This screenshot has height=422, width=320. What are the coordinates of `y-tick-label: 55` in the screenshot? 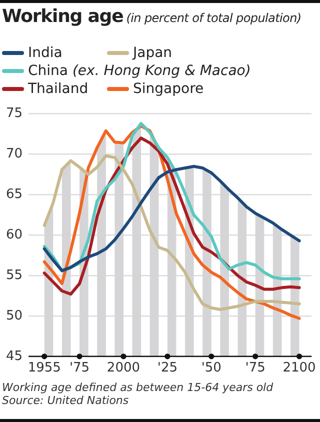 It's located at (14, 275).